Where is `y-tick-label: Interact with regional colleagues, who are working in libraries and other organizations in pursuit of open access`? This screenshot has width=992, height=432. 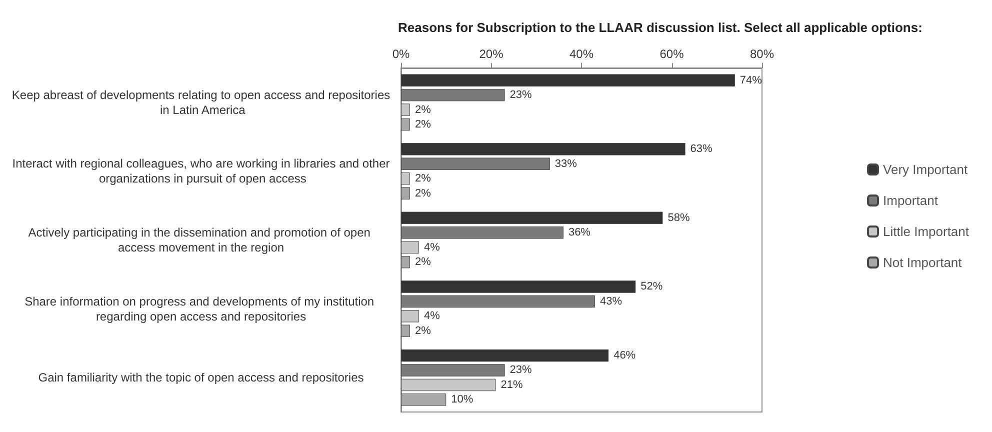 y-tick-label: Interact with regional colleagues, who are working in libraries and other organizations in pursuit of open access is located at coordinates (201, 171).